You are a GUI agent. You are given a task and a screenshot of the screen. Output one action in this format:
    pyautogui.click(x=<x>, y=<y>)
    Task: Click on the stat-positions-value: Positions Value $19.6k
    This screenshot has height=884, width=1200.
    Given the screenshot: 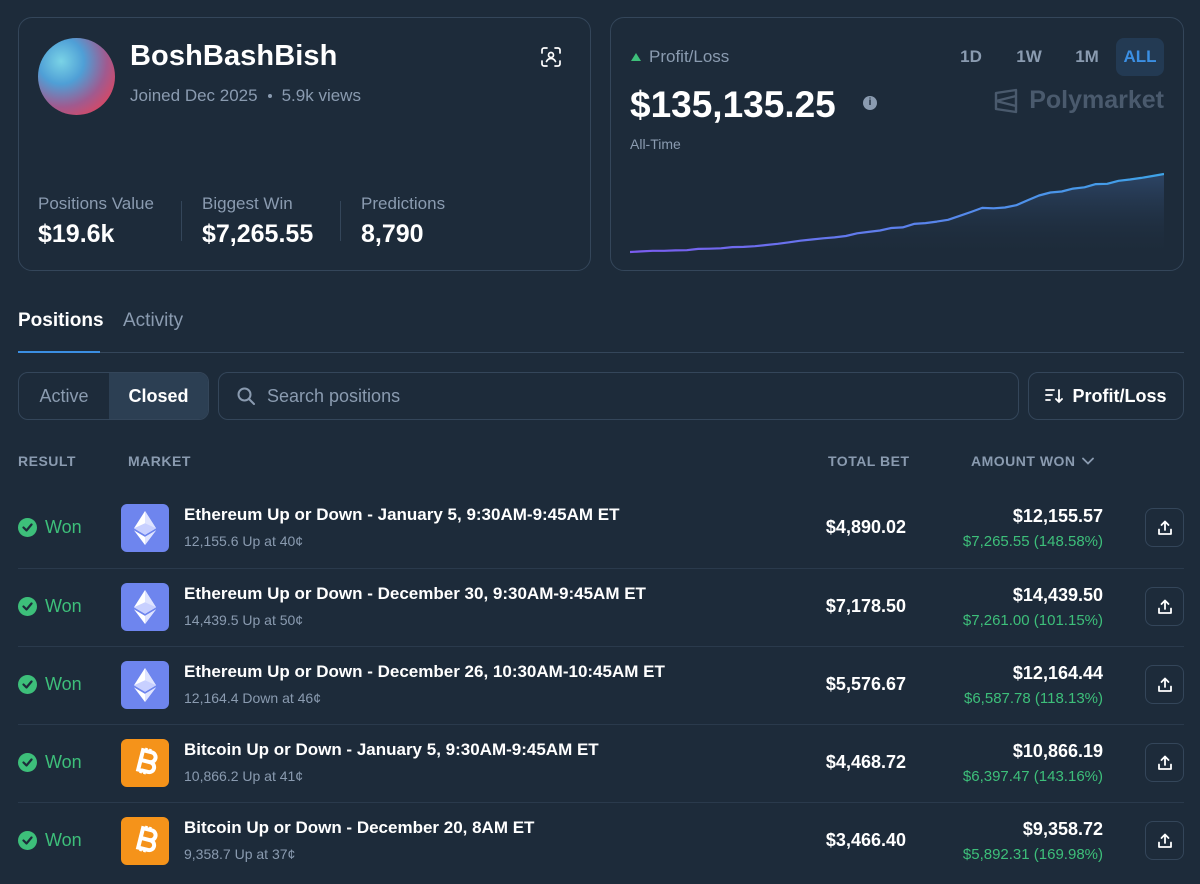 What is the action you would take?
    pyautogui.click(x=96, y=221)
    